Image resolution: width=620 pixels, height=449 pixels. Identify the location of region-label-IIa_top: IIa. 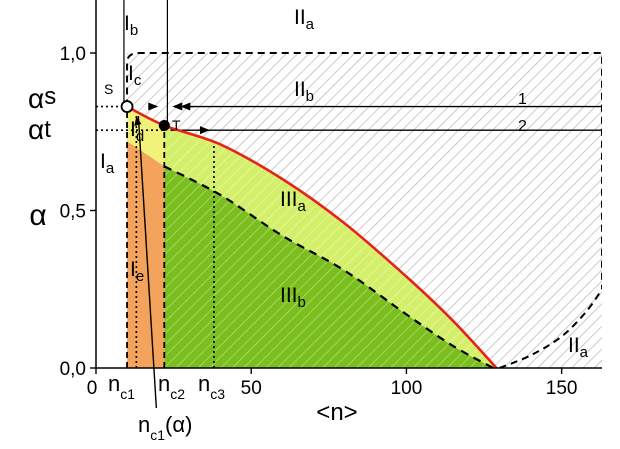
(304, 19).